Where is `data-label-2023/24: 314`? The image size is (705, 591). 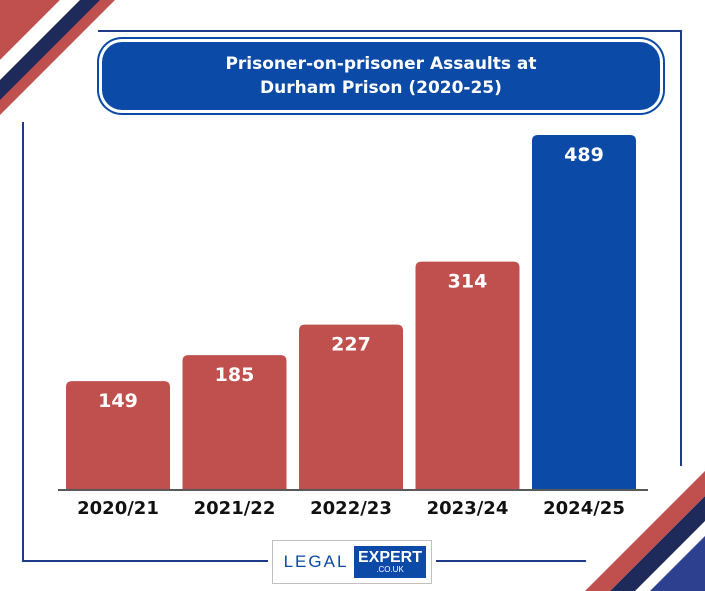
data-label-2023/24: 314 is located at coordinates (468, 282).